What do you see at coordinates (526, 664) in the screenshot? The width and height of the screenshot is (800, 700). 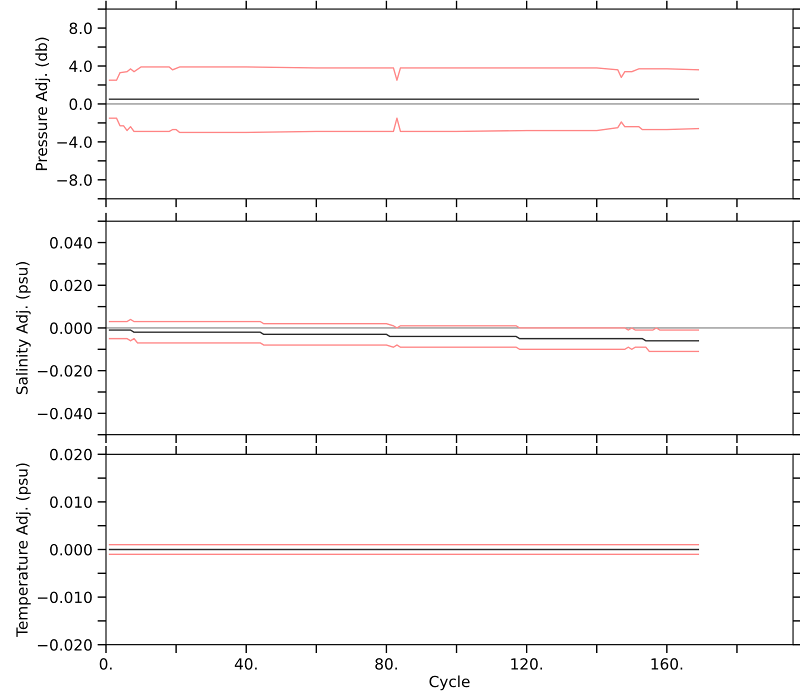 I see `x-tick-label: 120.` at bounding box center [526, 664].